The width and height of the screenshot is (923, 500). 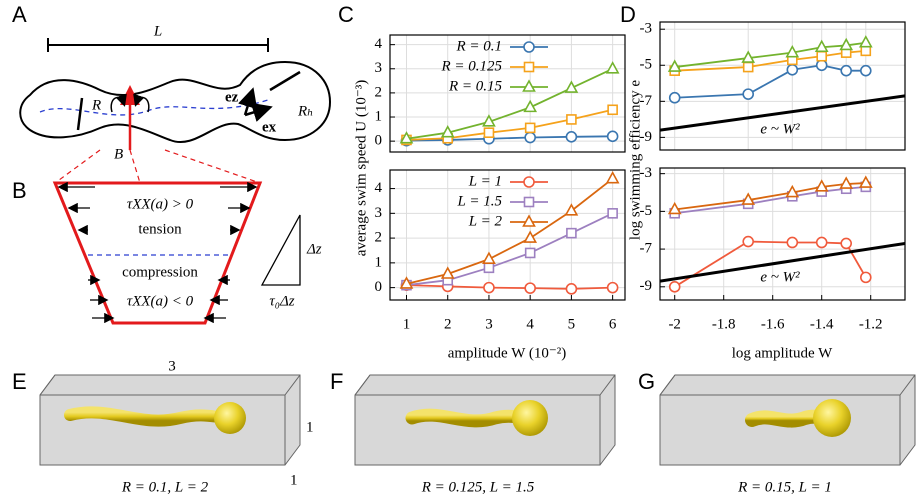 What do you see at coordinates (258, 112) in the screenshot?
I see `ex-arrow` at bounding box center [258, 112].